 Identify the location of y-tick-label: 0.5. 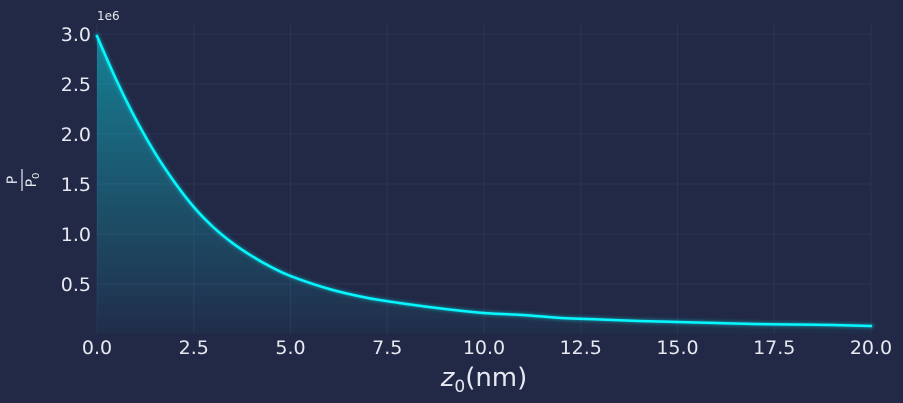
(76, 285).